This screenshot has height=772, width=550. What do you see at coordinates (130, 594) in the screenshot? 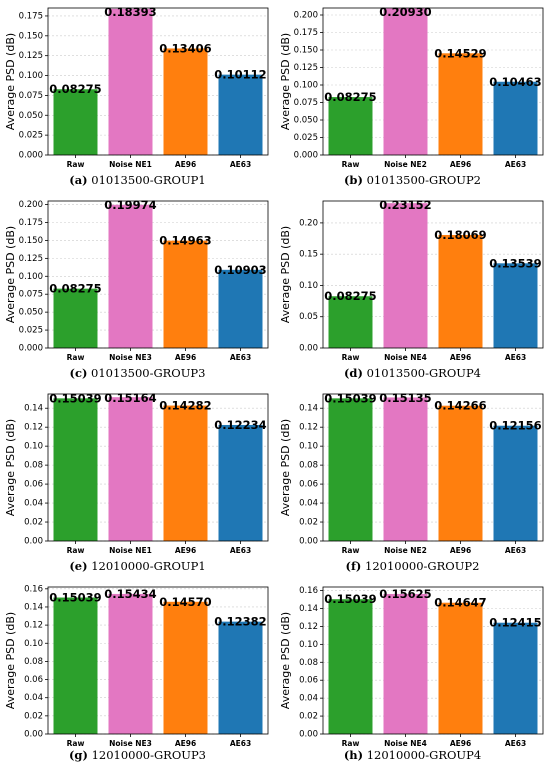
I see `bar-value-label: 0.15434` at bounding box center [130, 594].